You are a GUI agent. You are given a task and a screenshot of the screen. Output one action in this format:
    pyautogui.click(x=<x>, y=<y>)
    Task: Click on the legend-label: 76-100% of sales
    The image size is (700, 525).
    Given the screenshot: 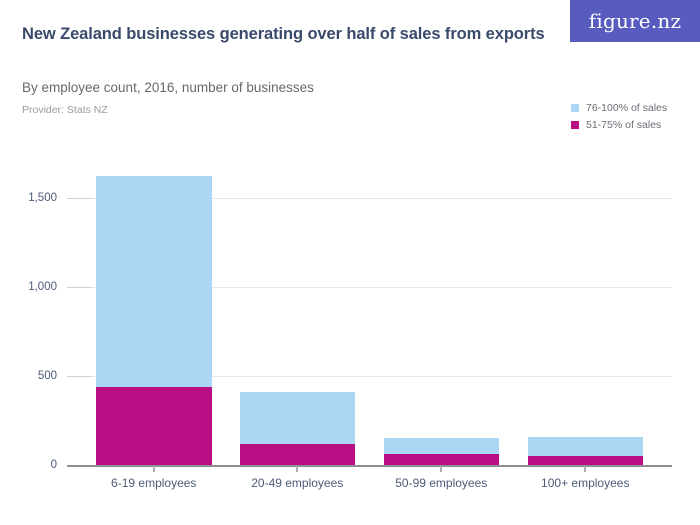 What is the action you would take?
    pyautogui.click(x=627, y=107)
    